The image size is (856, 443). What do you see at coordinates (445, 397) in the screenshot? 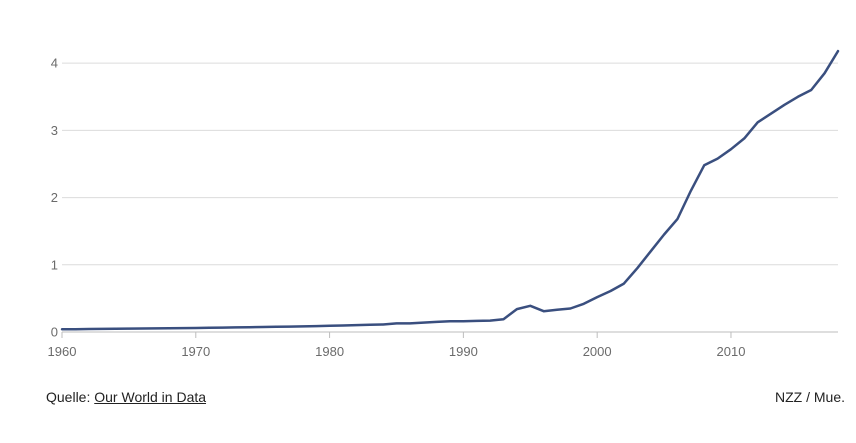
I see `chart-footer: Quelle: Our World in Data NZZ / Mue.` at bounding box center [445, 397].